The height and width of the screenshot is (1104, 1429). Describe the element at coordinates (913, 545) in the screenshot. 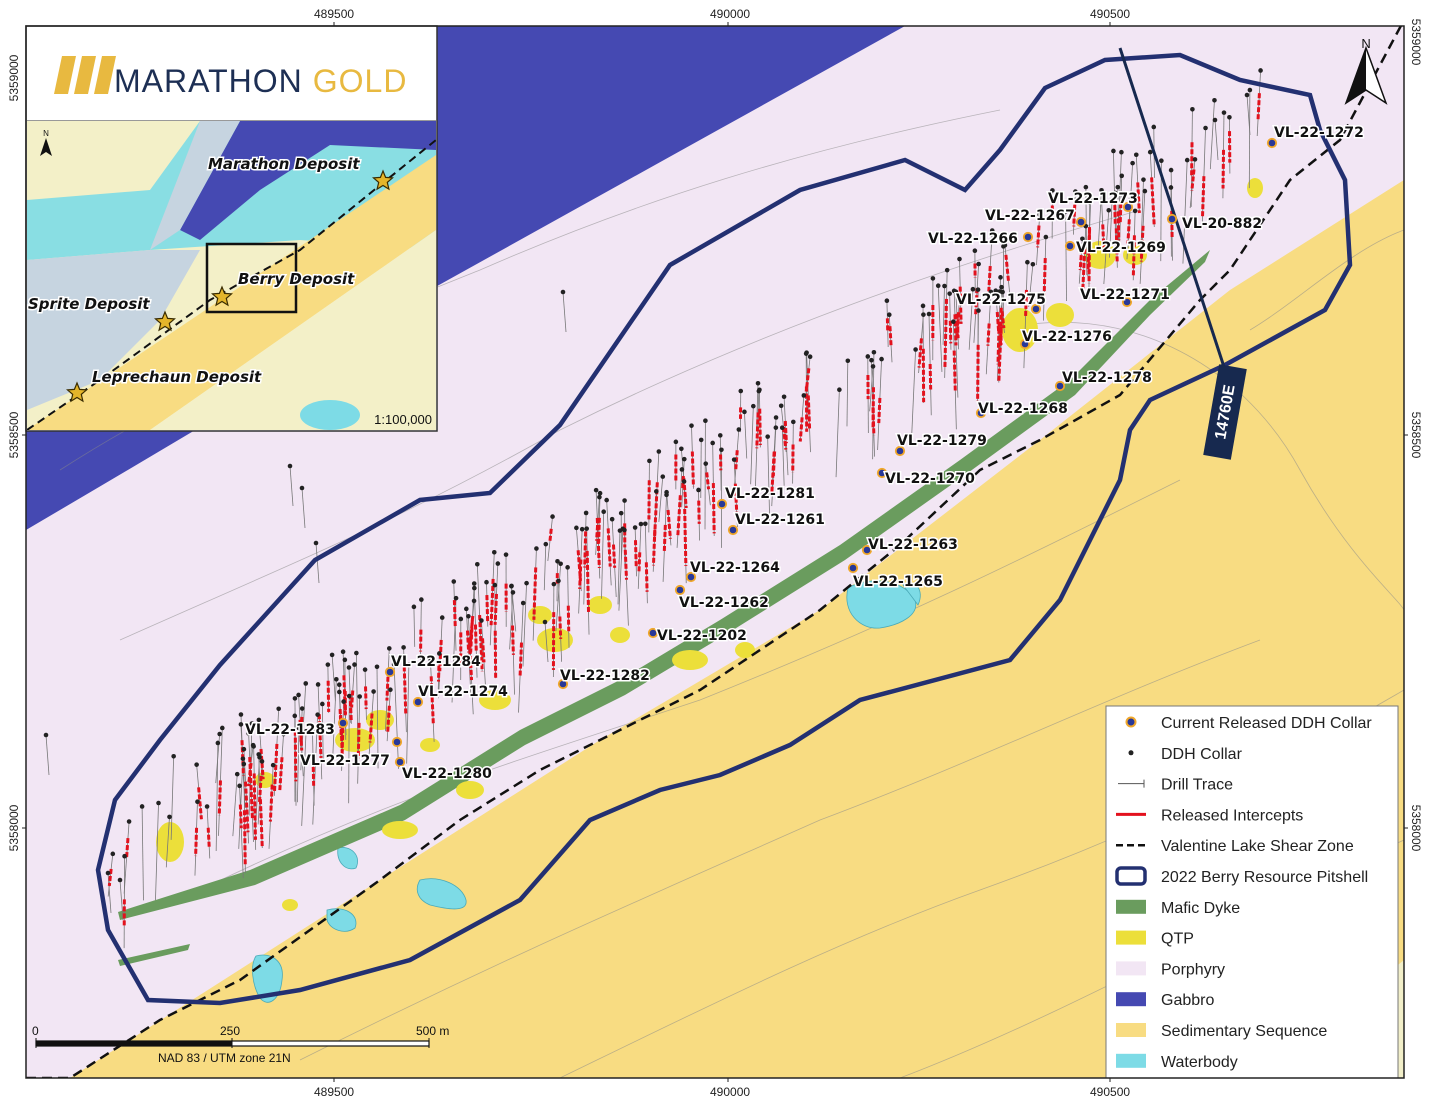

I see `collar-label: VL-22-1263` at that location.